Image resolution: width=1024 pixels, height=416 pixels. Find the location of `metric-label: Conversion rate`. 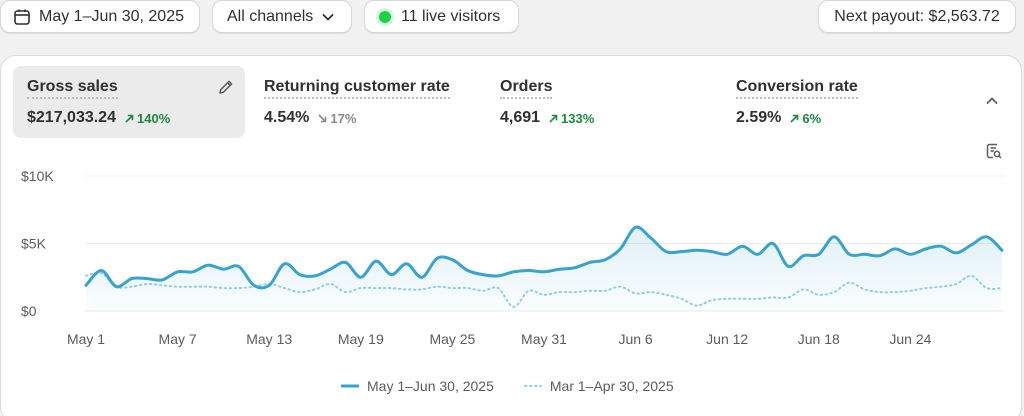

metric-label: Conversion rate is located at coordinates (797, 88).